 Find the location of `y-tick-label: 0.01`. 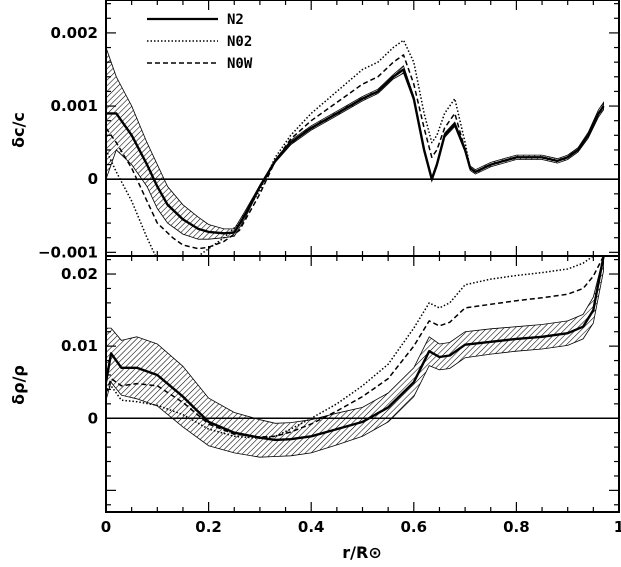

y-tick-label: 0.01 is located at coordinates (79, 346).